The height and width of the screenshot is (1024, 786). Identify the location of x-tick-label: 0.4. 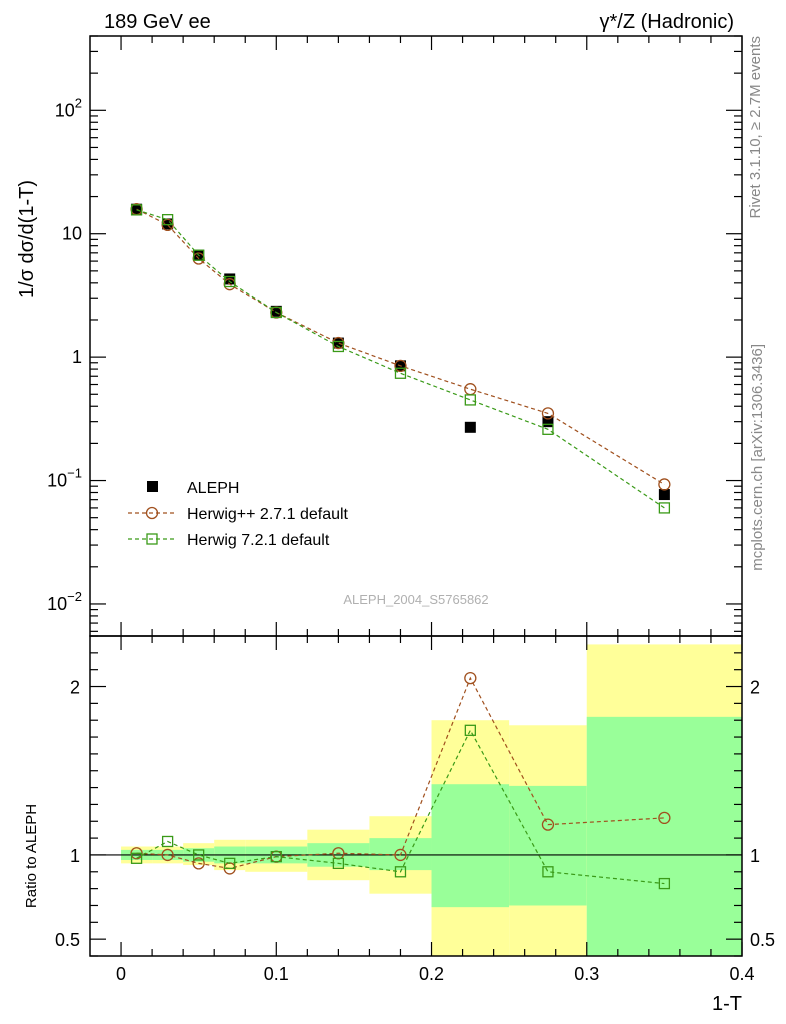
(741, 974).